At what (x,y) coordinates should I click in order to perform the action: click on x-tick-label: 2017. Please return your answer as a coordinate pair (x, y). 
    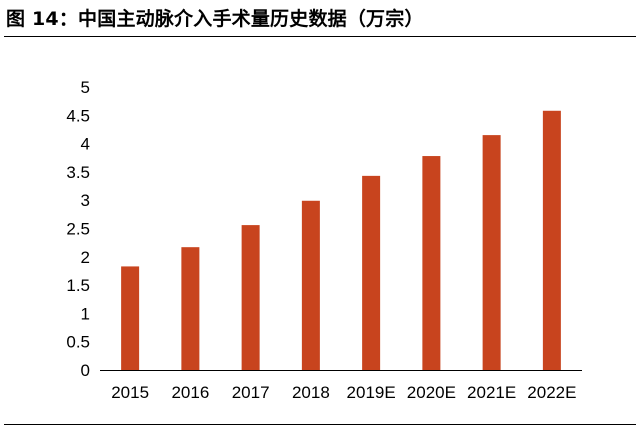
    Looking at the image, I should click on (251, 392).